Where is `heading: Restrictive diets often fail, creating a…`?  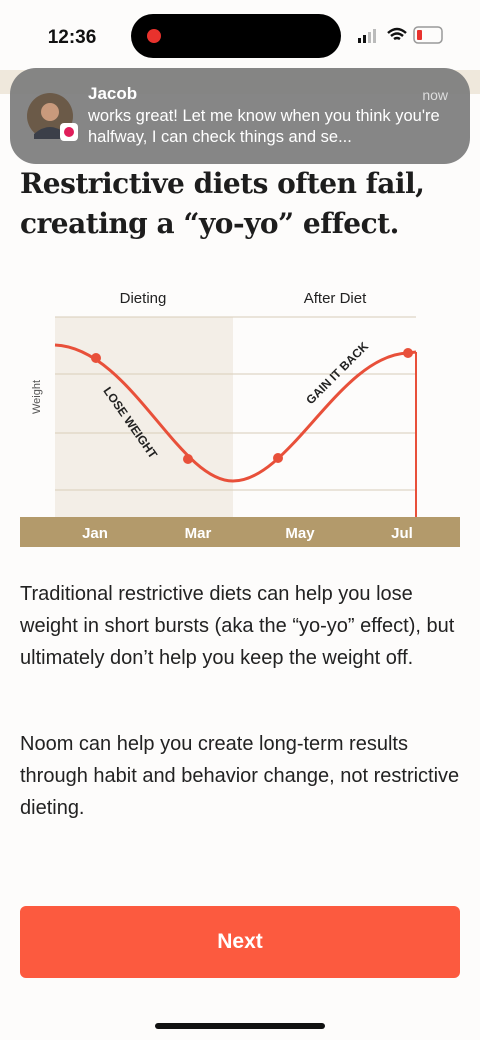
heading: Restrictive diets often fail, creating a… is located at coordinates (222, 203).